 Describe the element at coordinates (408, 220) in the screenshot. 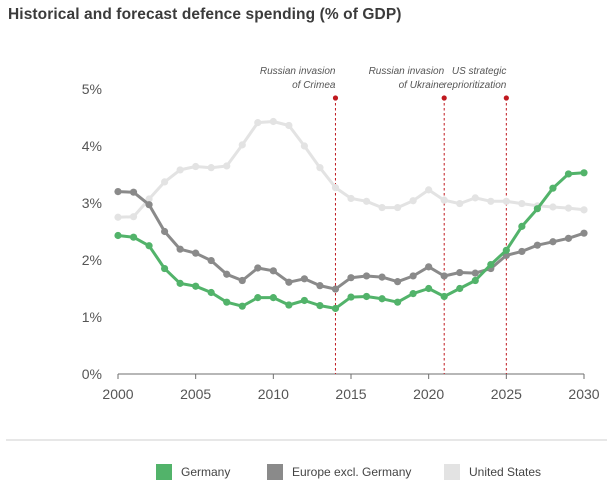

I see `annotation-2: Russian invasion of Ukraine` at that location.